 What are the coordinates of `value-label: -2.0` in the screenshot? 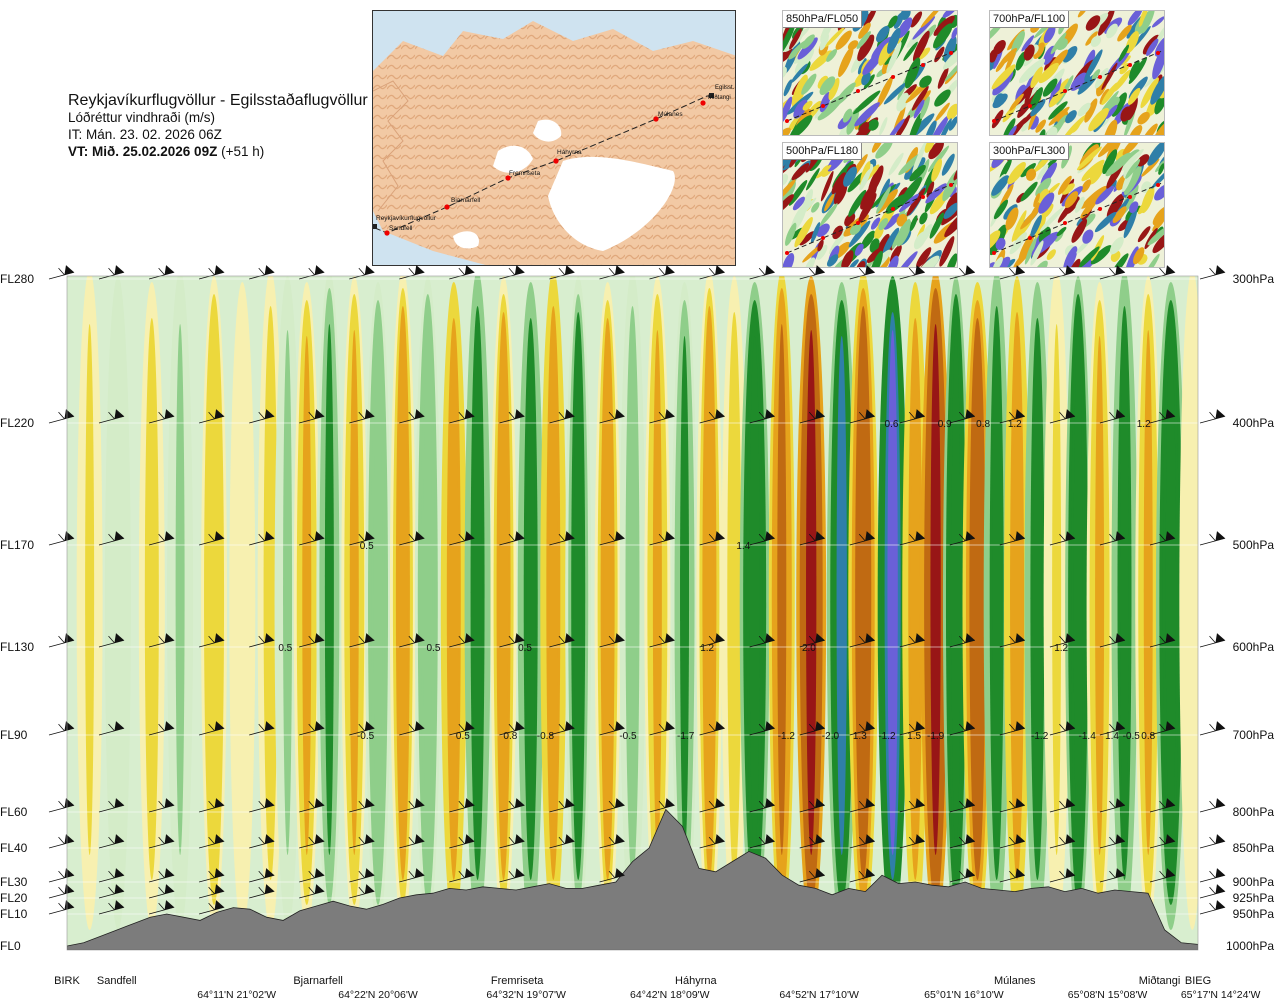 It's located at (831, 736).